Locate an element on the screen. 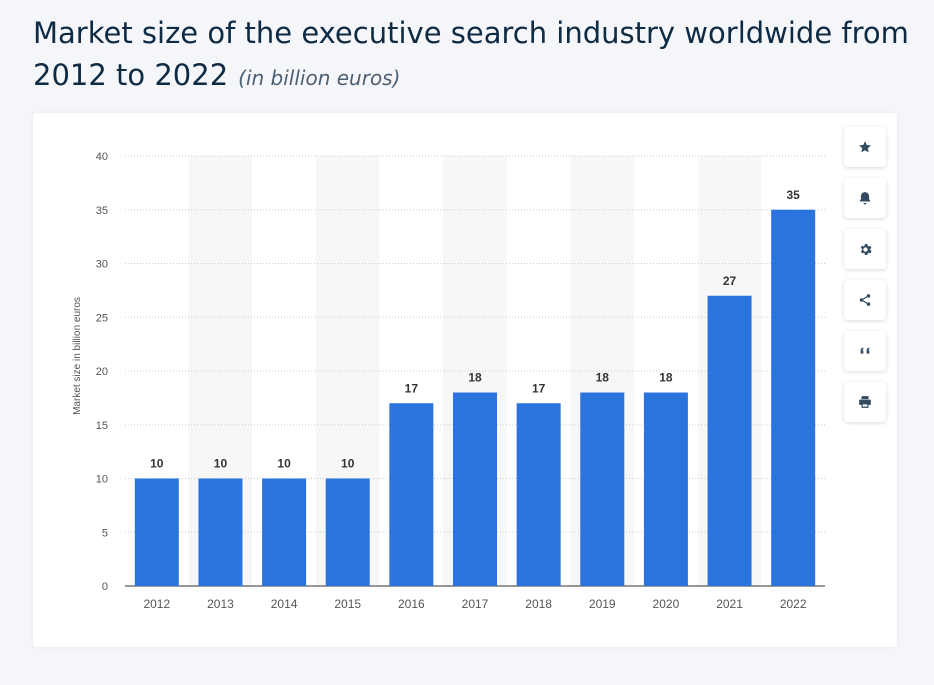 The image size is (934, 685). bar-2017 is located at coordinates (475, 489).